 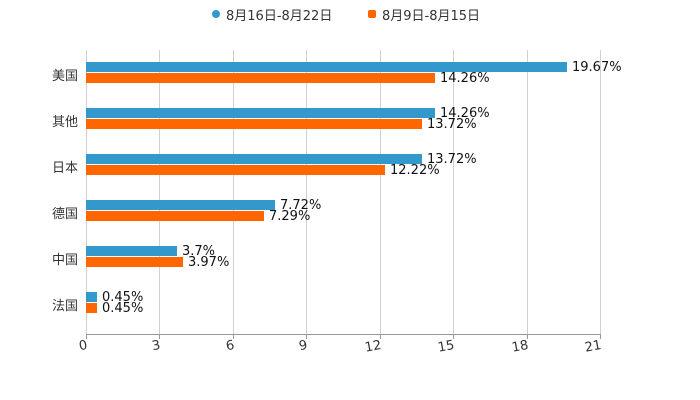 I want to click on chart-legend: 8月16日-8月22日 8月9日-8月15日, so click(x=350, y=14).